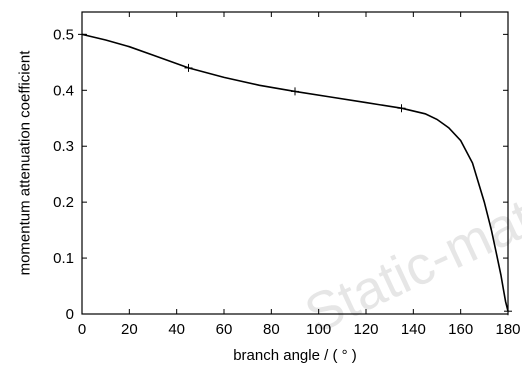  I want to click on y-tick-label: 0.5, so click(63, 34).